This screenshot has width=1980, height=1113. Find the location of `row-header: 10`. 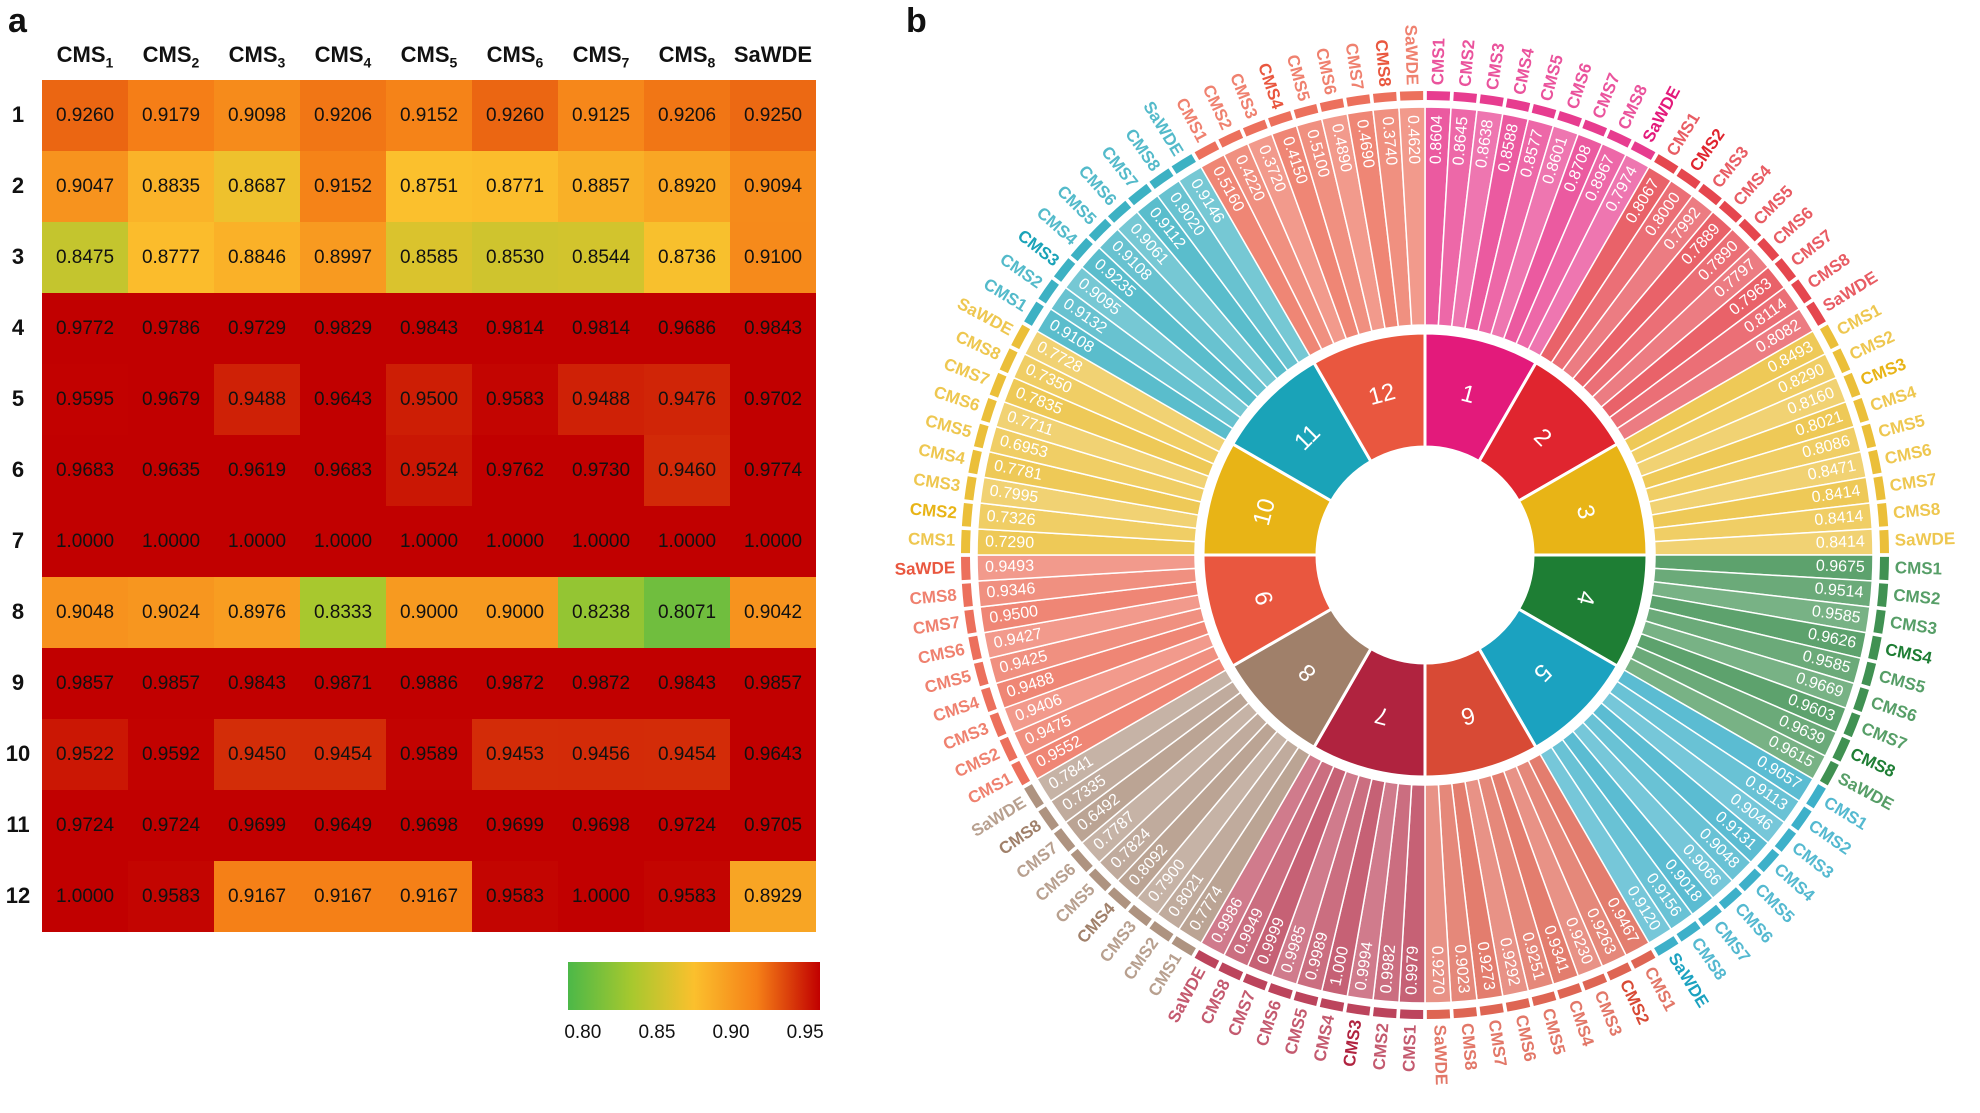

row-header: 10 is located at coordinates (18, 753).